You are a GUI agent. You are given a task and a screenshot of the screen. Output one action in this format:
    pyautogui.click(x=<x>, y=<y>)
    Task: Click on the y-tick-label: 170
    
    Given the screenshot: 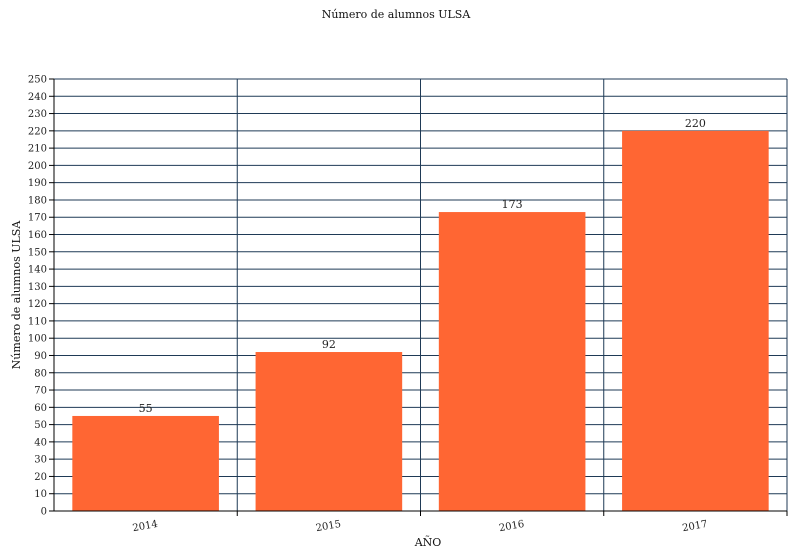 What is the action you would take?
    pyautogui.click(x=37, y=218)
    